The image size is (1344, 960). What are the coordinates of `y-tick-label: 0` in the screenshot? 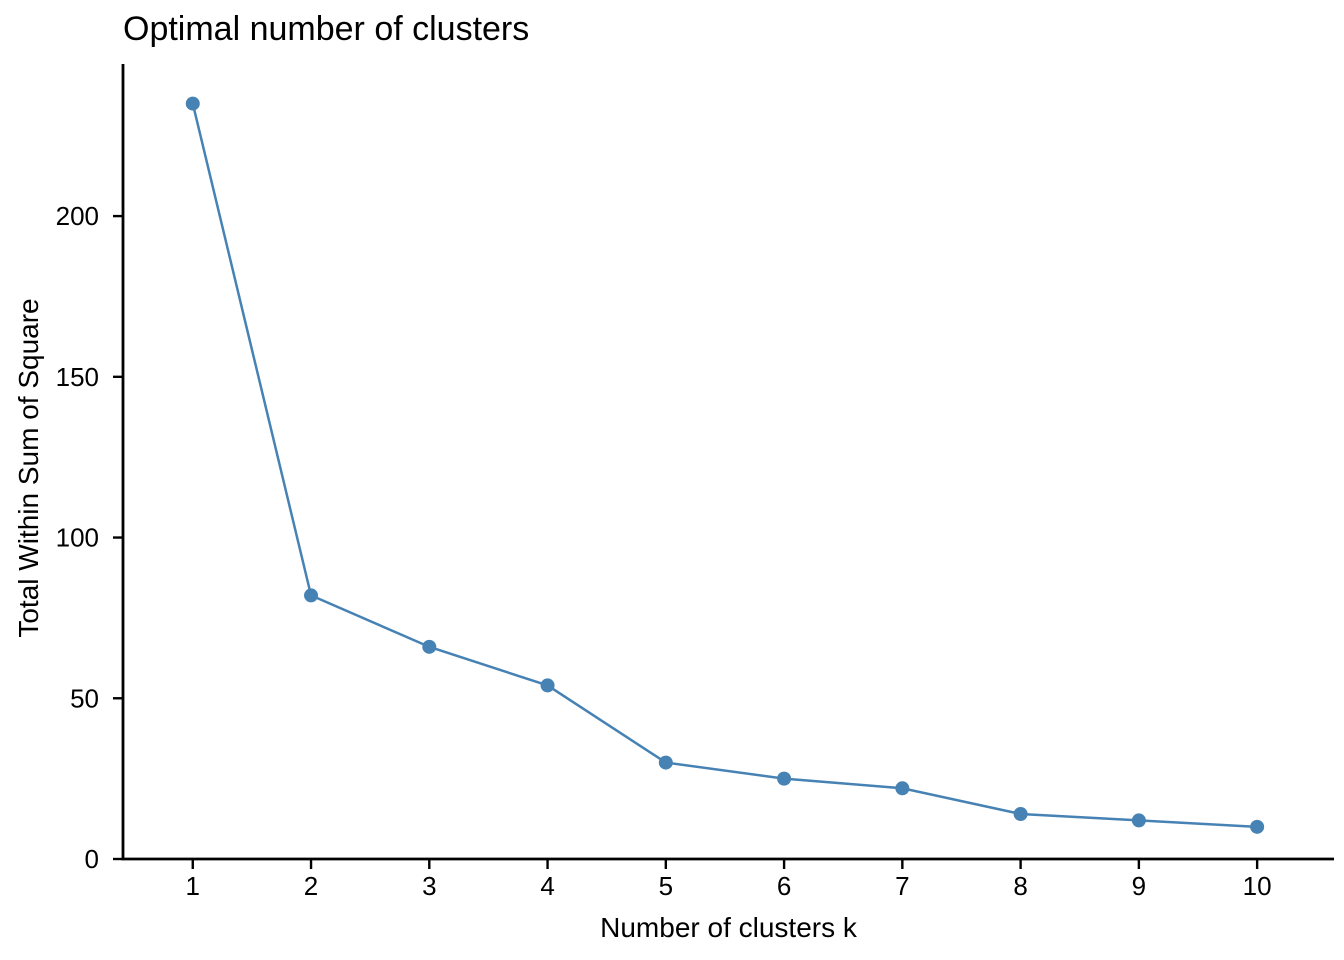 It's located at (92, 859).